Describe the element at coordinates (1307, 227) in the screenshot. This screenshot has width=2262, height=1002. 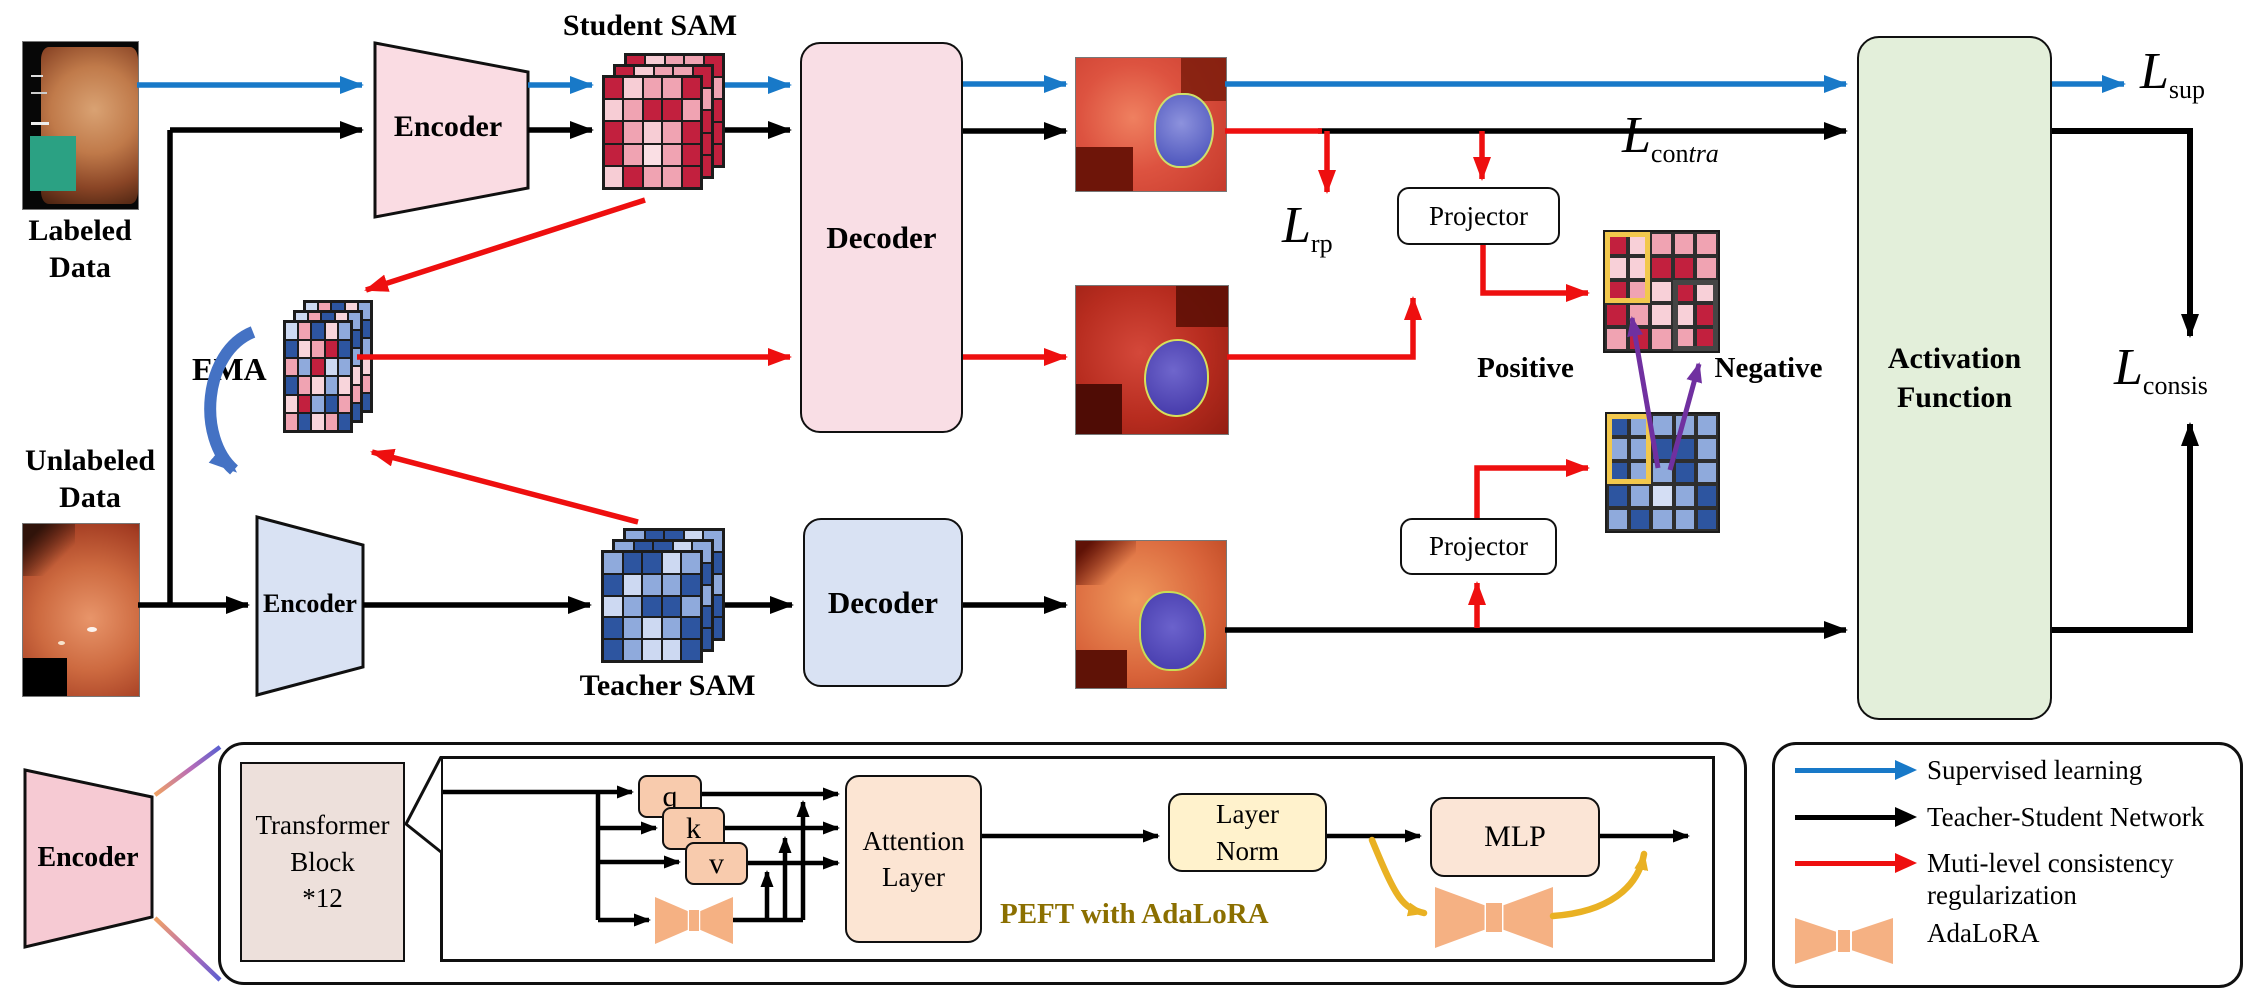
I see `loss-rp: Lrp` at that location.